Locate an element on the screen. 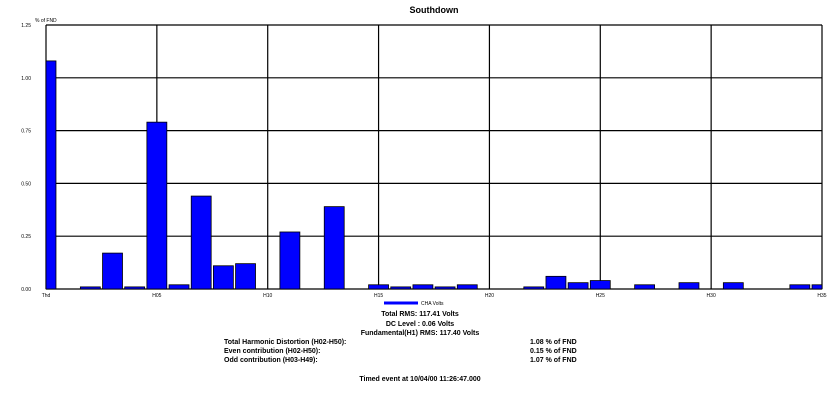 The width and height of the screenshot is (840, 400). legend: CHA Volts is located at coordinates (414, 304).